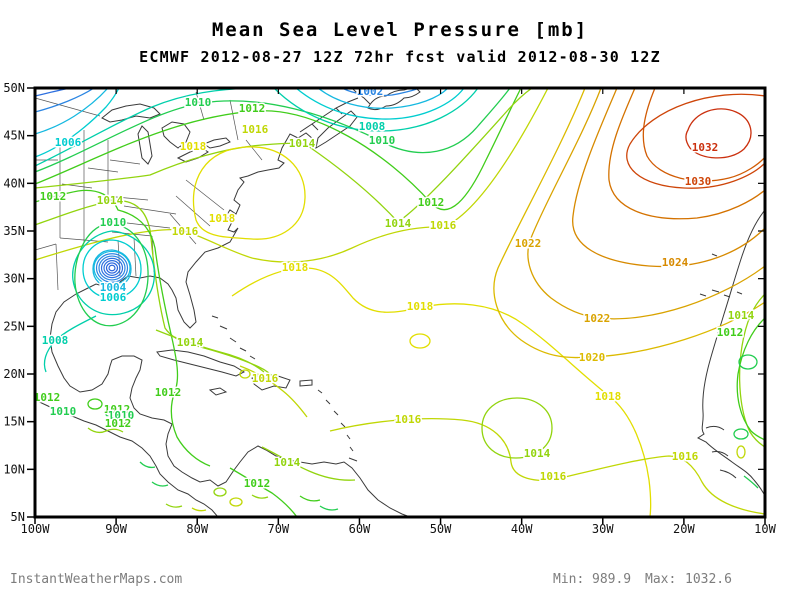 The image size is (800, 600). Describe the element at coordinates (14, 88) in the screenshot. I see `lat-label: 50N` at that location.